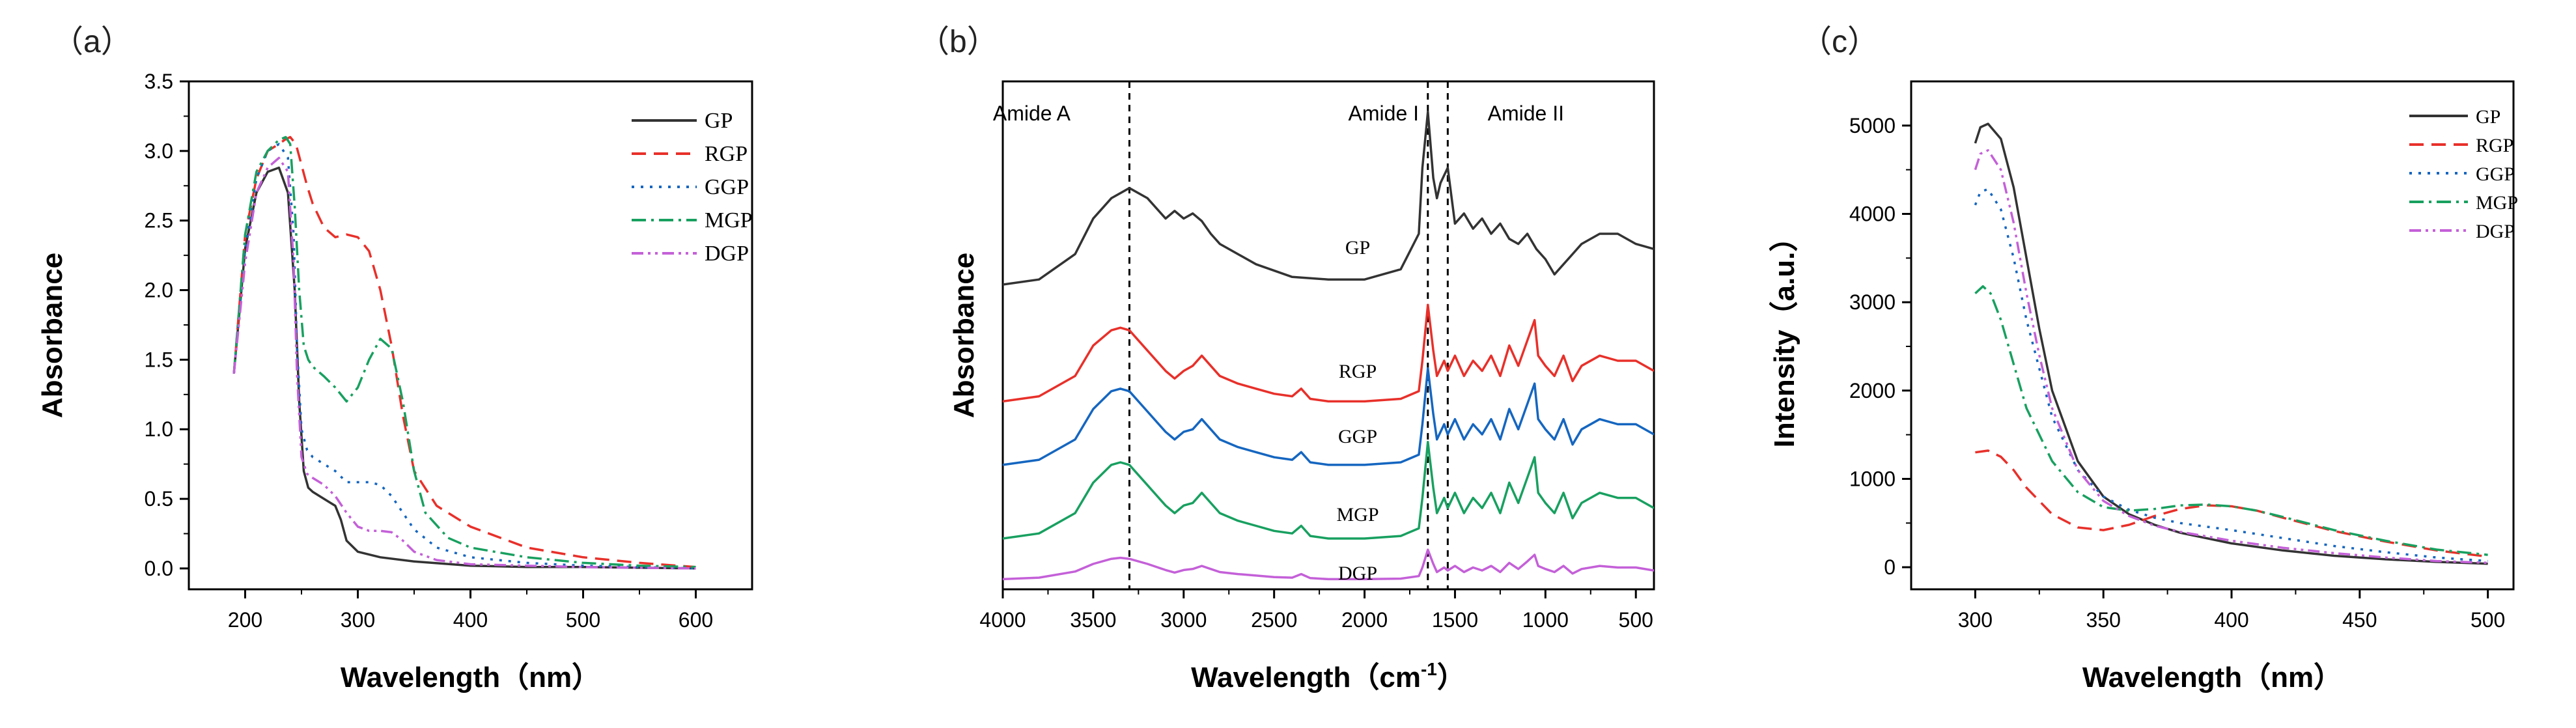  Describe the element at coordinates (1840, 42) in the screenshot. I see `panel-label: （c）` at that location.